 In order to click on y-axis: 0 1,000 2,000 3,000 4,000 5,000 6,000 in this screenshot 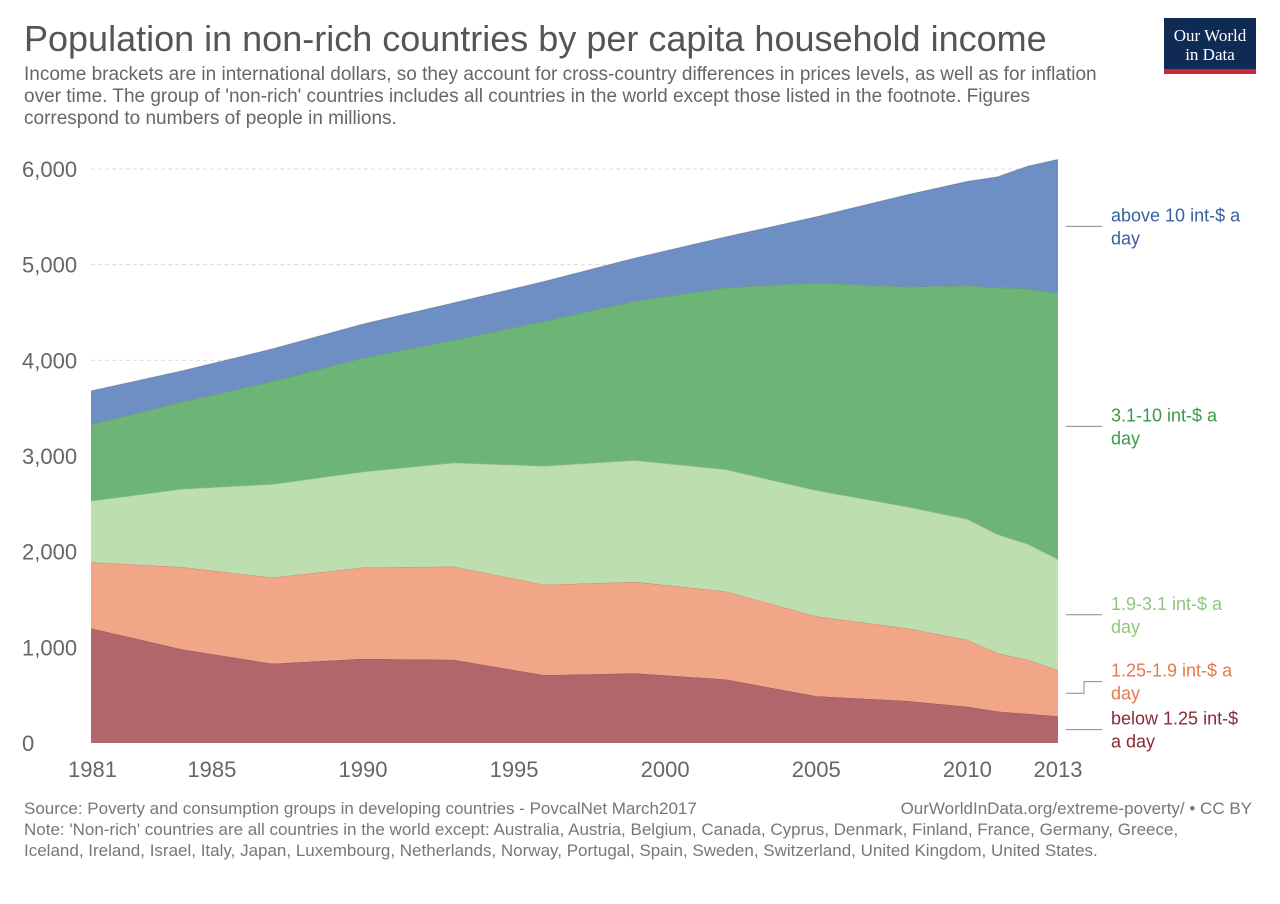, I will do `click(49, 456)`.